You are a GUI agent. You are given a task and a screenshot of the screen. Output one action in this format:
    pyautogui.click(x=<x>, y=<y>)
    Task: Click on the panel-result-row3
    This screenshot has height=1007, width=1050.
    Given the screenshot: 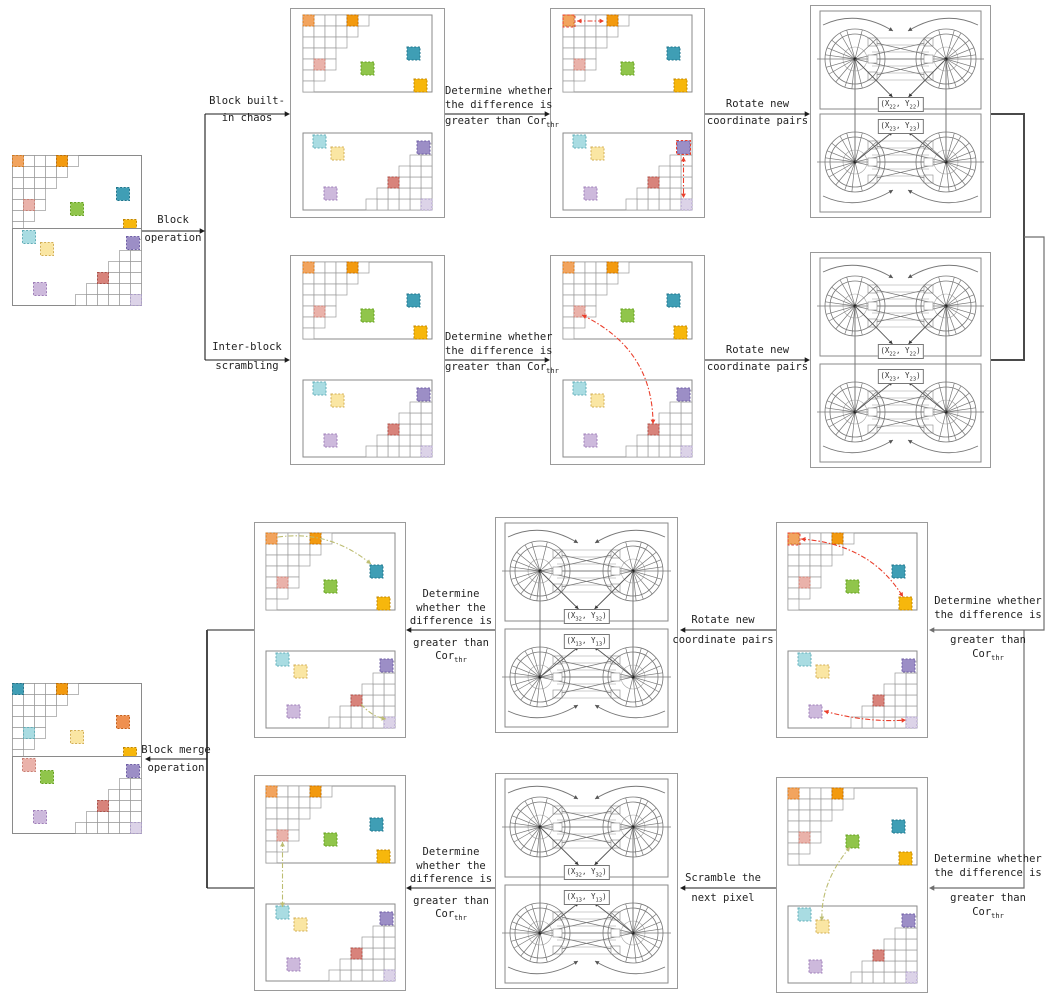 What is the action you would take?
    pyautogui.click(x=330, y=630)
    